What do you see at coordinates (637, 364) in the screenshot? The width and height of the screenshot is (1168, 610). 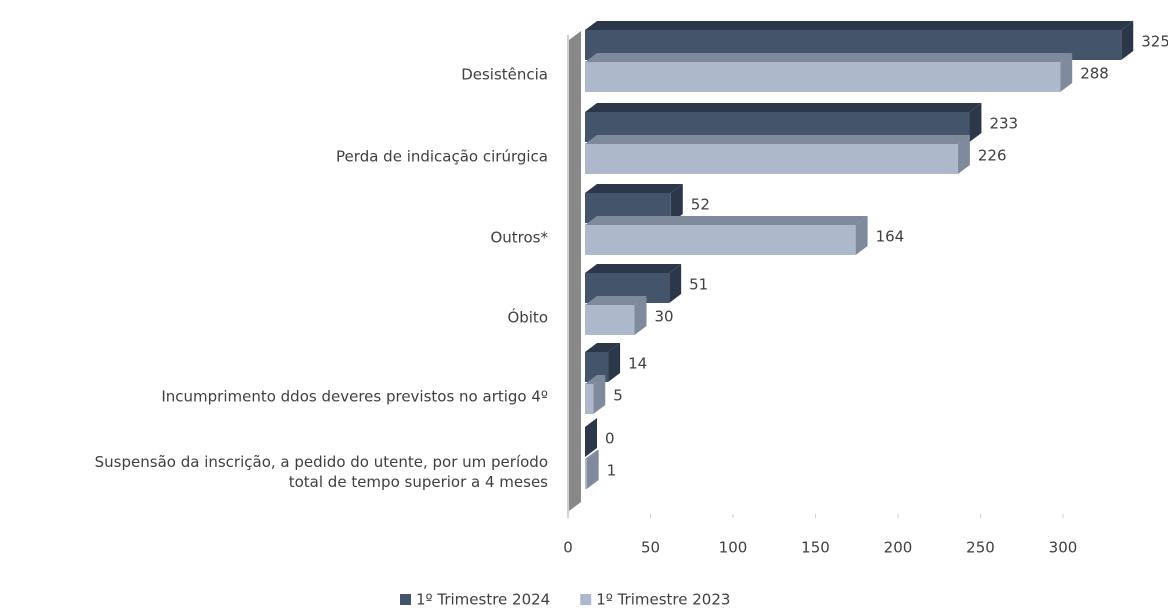 I see `value-label: 14` at bounding box center [637, 364].